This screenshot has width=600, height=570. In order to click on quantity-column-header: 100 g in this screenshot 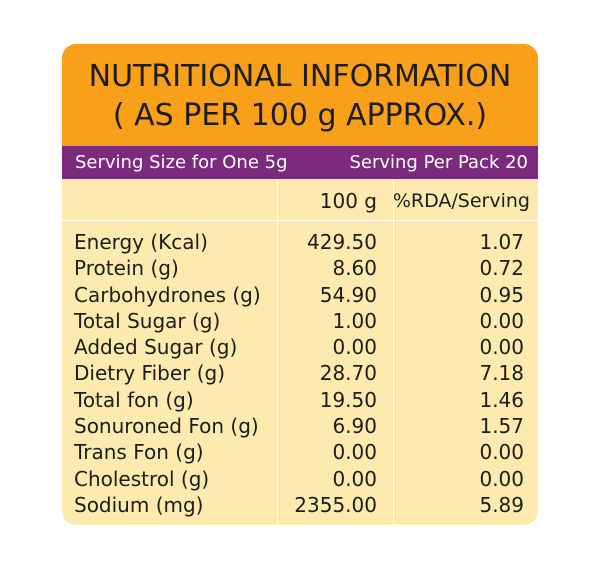, I will do `click(348, 201)`.